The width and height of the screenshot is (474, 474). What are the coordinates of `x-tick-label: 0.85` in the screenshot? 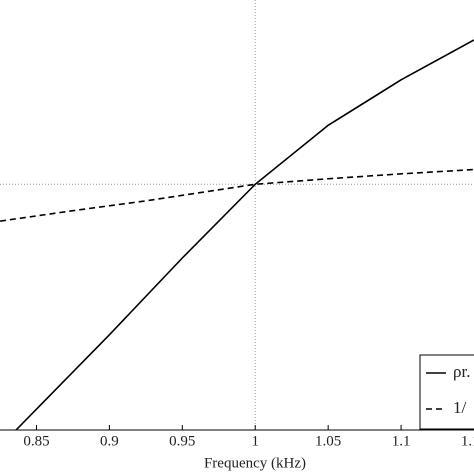 It's located at (36, 441).